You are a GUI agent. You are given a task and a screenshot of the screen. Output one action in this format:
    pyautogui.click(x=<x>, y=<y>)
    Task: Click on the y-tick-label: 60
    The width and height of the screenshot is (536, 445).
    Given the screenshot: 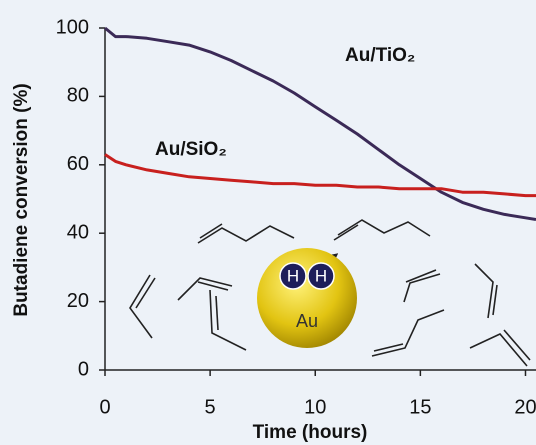 What is the action you would take?
    pyautogui.click(x=78, y=164)
    